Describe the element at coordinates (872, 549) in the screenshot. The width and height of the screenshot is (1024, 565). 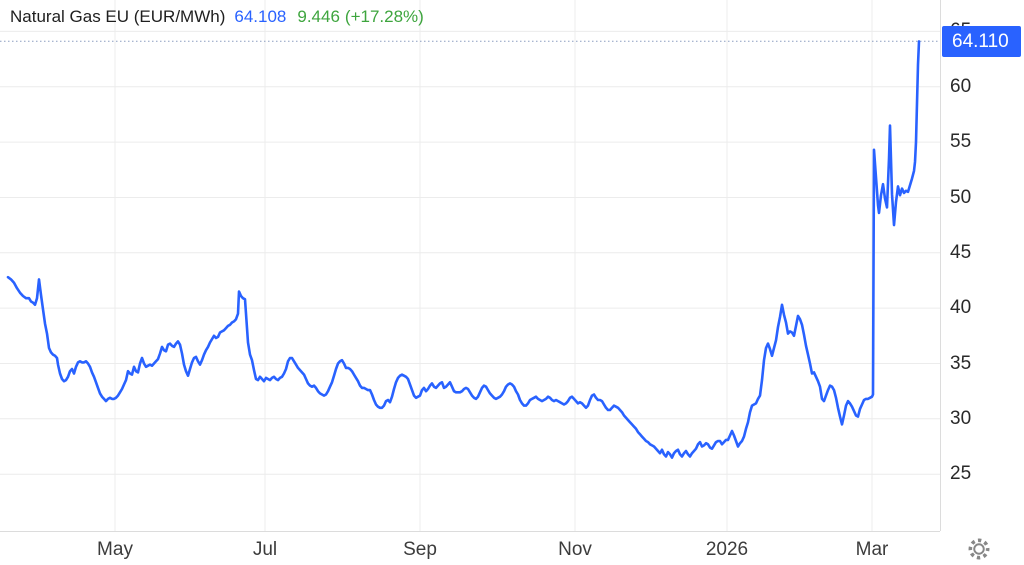
I see `x-axis-label: Mar` at that location.